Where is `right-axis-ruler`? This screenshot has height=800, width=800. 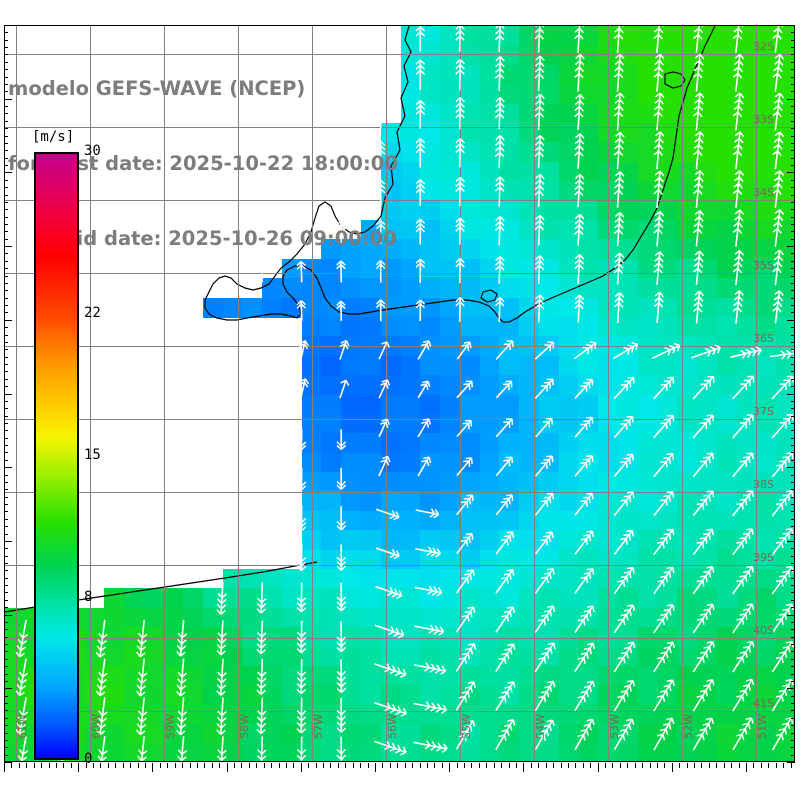 right-axis-ruler is located at coordinates (791, 394).